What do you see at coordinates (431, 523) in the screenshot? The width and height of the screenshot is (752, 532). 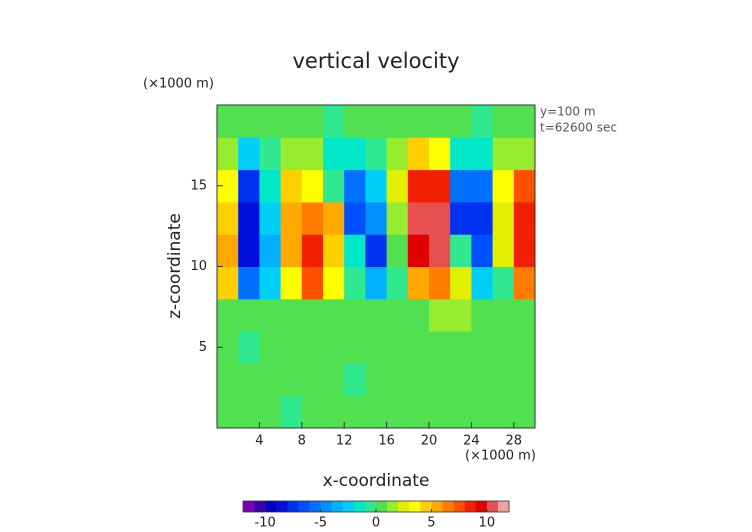 I see `colorbar-tick-label: 5` at bounding box center [431, 523].